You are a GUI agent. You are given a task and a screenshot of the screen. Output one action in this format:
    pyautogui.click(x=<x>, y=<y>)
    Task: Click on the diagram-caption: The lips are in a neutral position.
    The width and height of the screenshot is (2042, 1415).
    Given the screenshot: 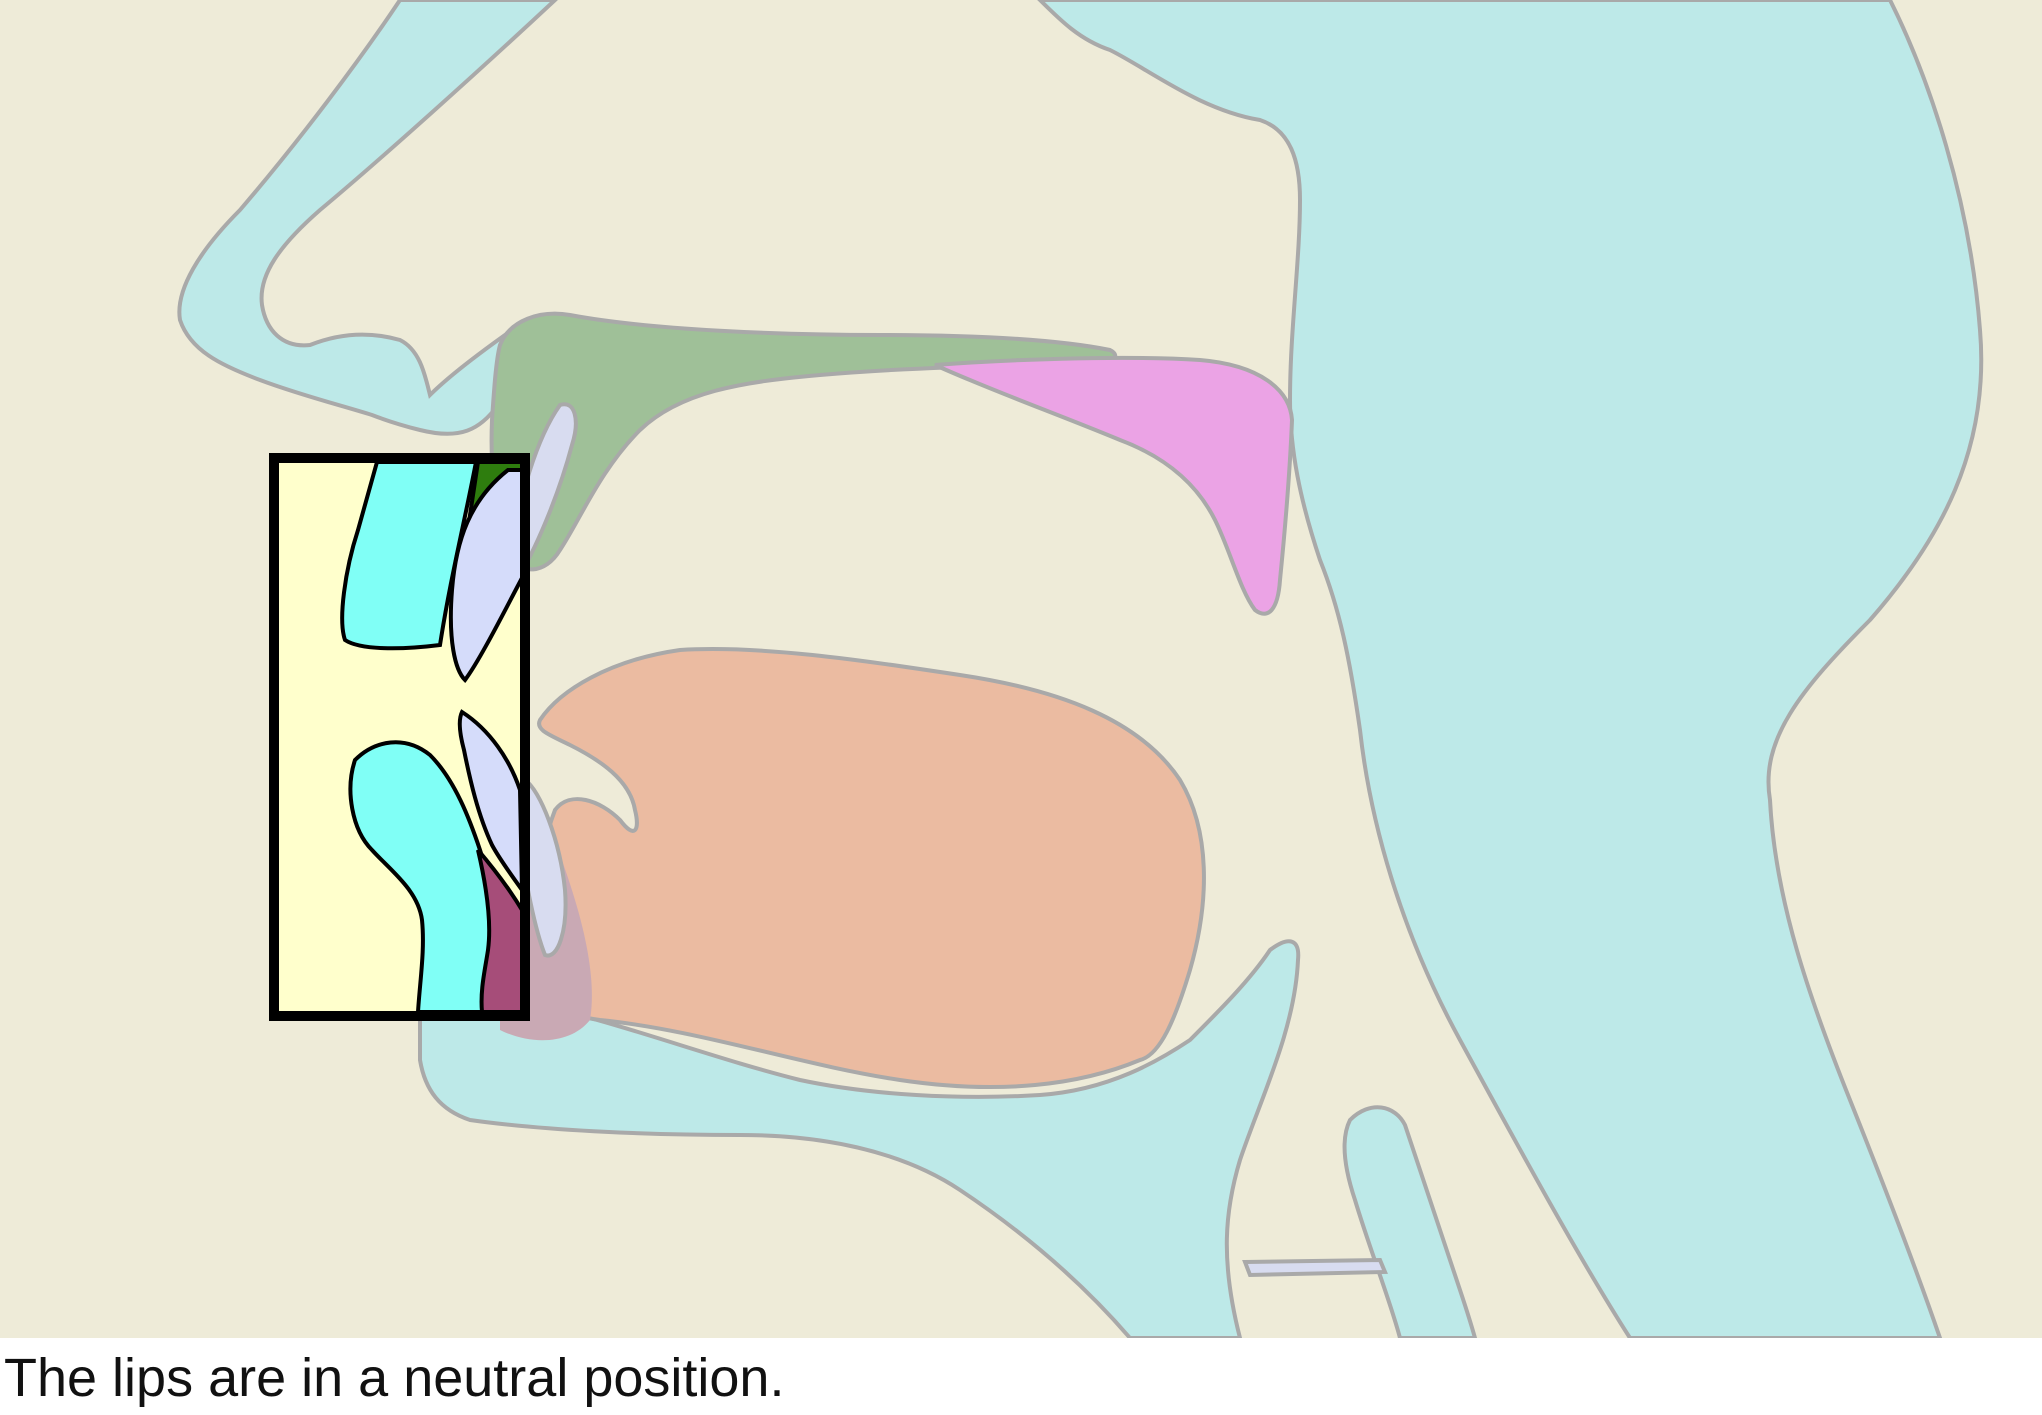 What is the action you would take?
    pyautogui.click(x=394, y=1378)
    